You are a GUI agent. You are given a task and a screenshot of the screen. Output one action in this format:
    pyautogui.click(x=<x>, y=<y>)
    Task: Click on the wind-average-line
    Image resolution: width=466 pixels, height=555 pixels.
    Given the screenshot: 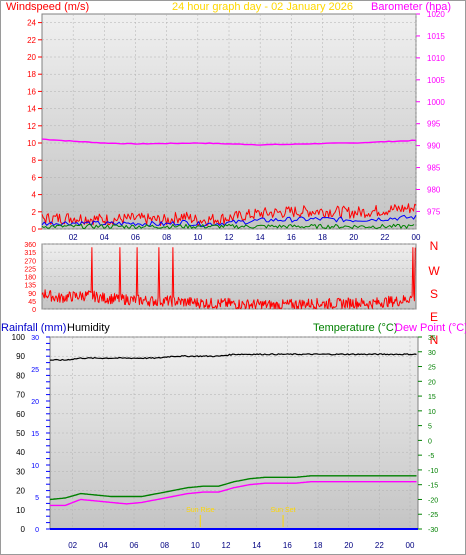 What is the action you would take?
    pyautogui.click(x=229, y=221)
    